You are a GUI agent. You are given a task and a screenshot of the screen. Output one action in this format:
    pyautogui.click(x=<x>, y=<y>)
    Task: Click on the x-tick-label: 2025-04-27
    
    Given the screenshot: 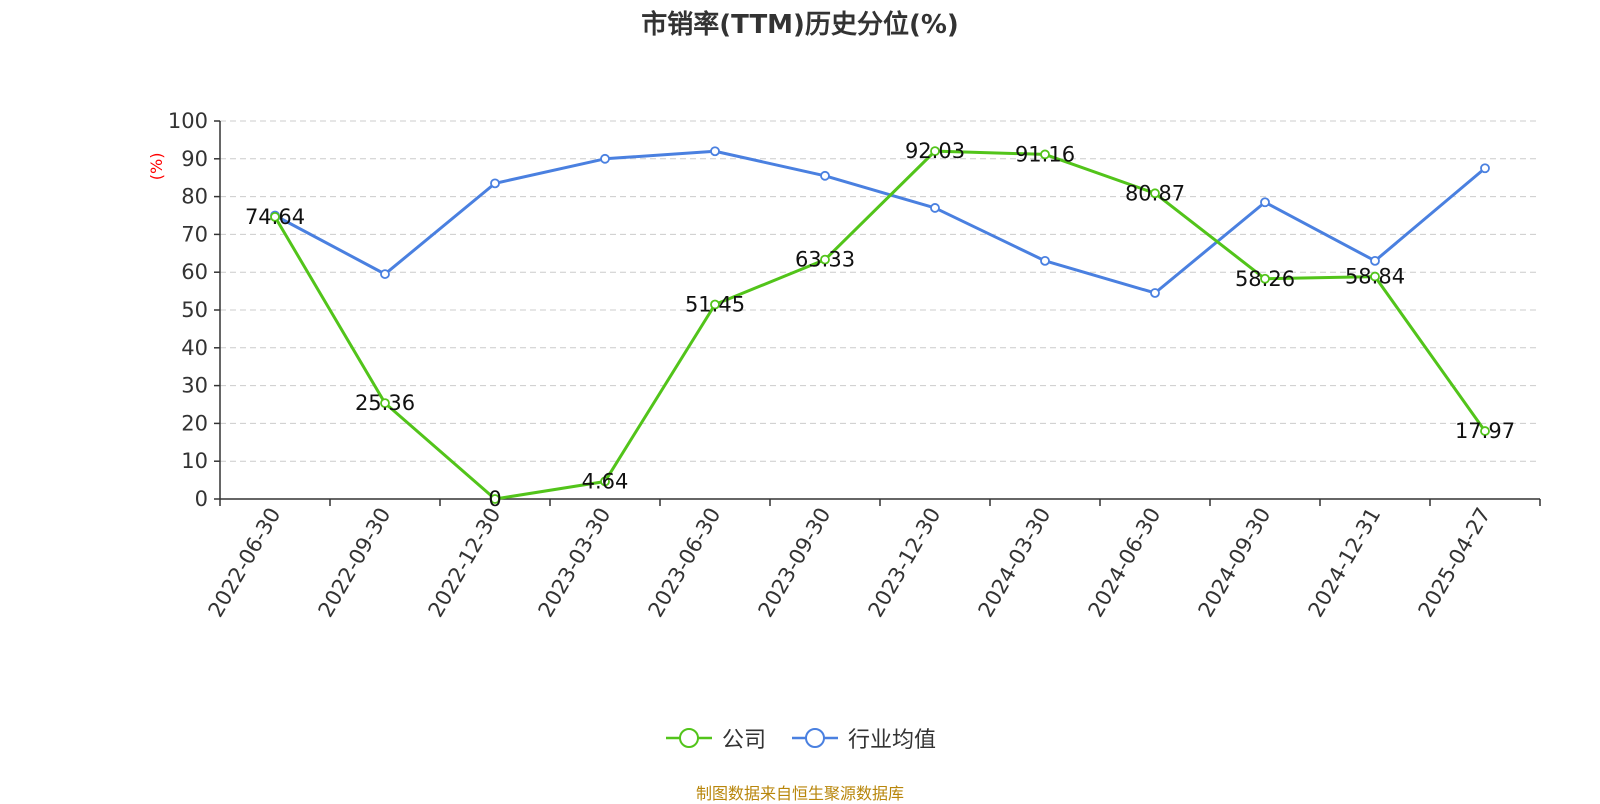 What is the action you would take?
    pyautogui.click(x=1455, y=563)
    